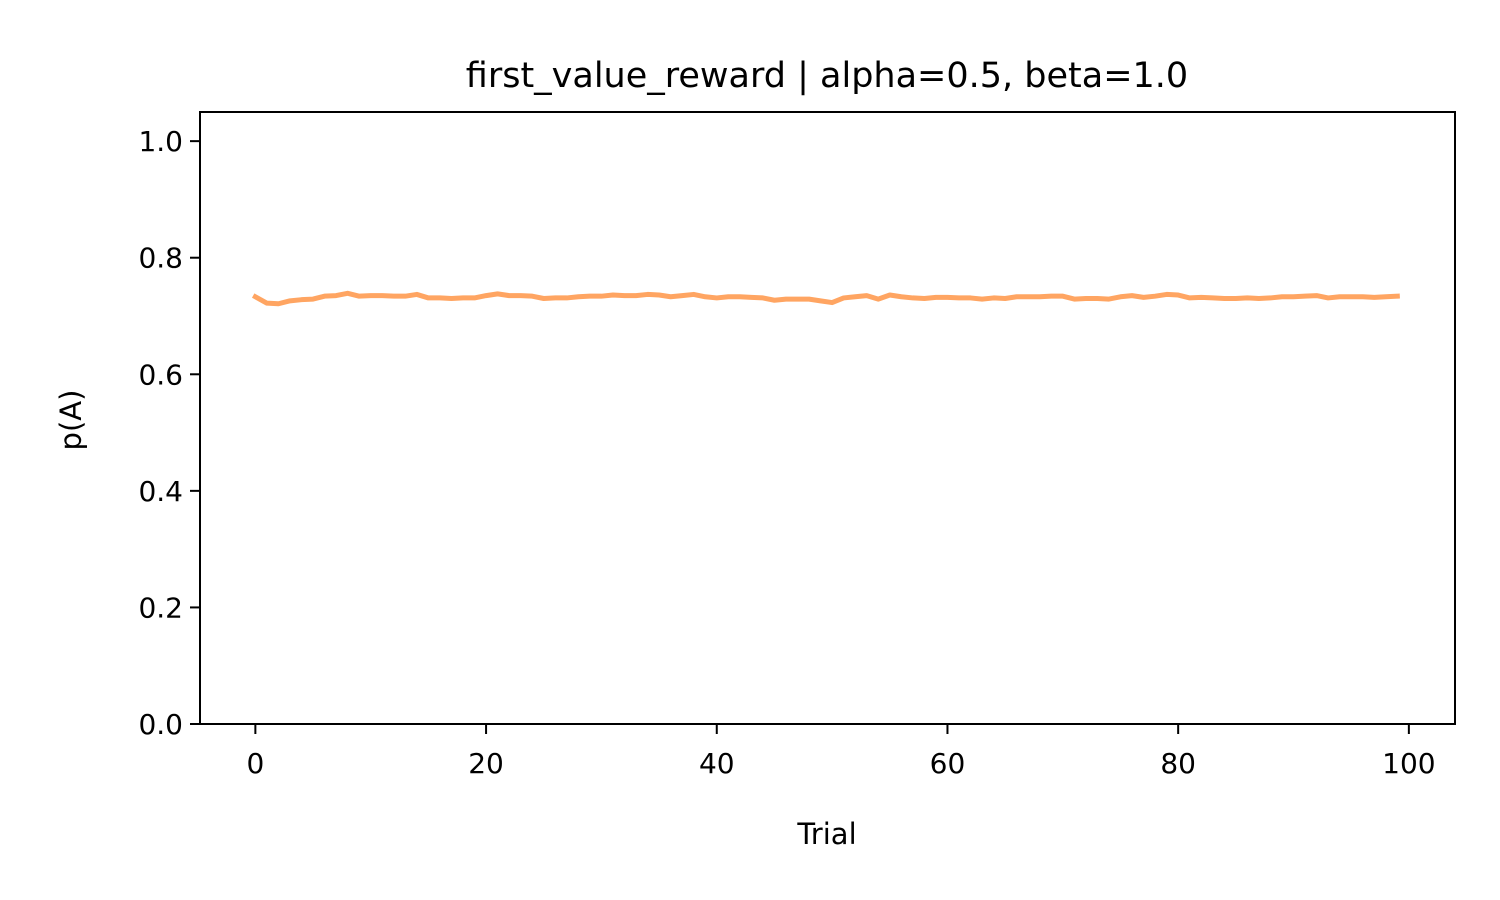  What do you see at coordinates (486, 763) in the screenshot?
I see `x-tick-label: 20` at bounding box center [486, 763].